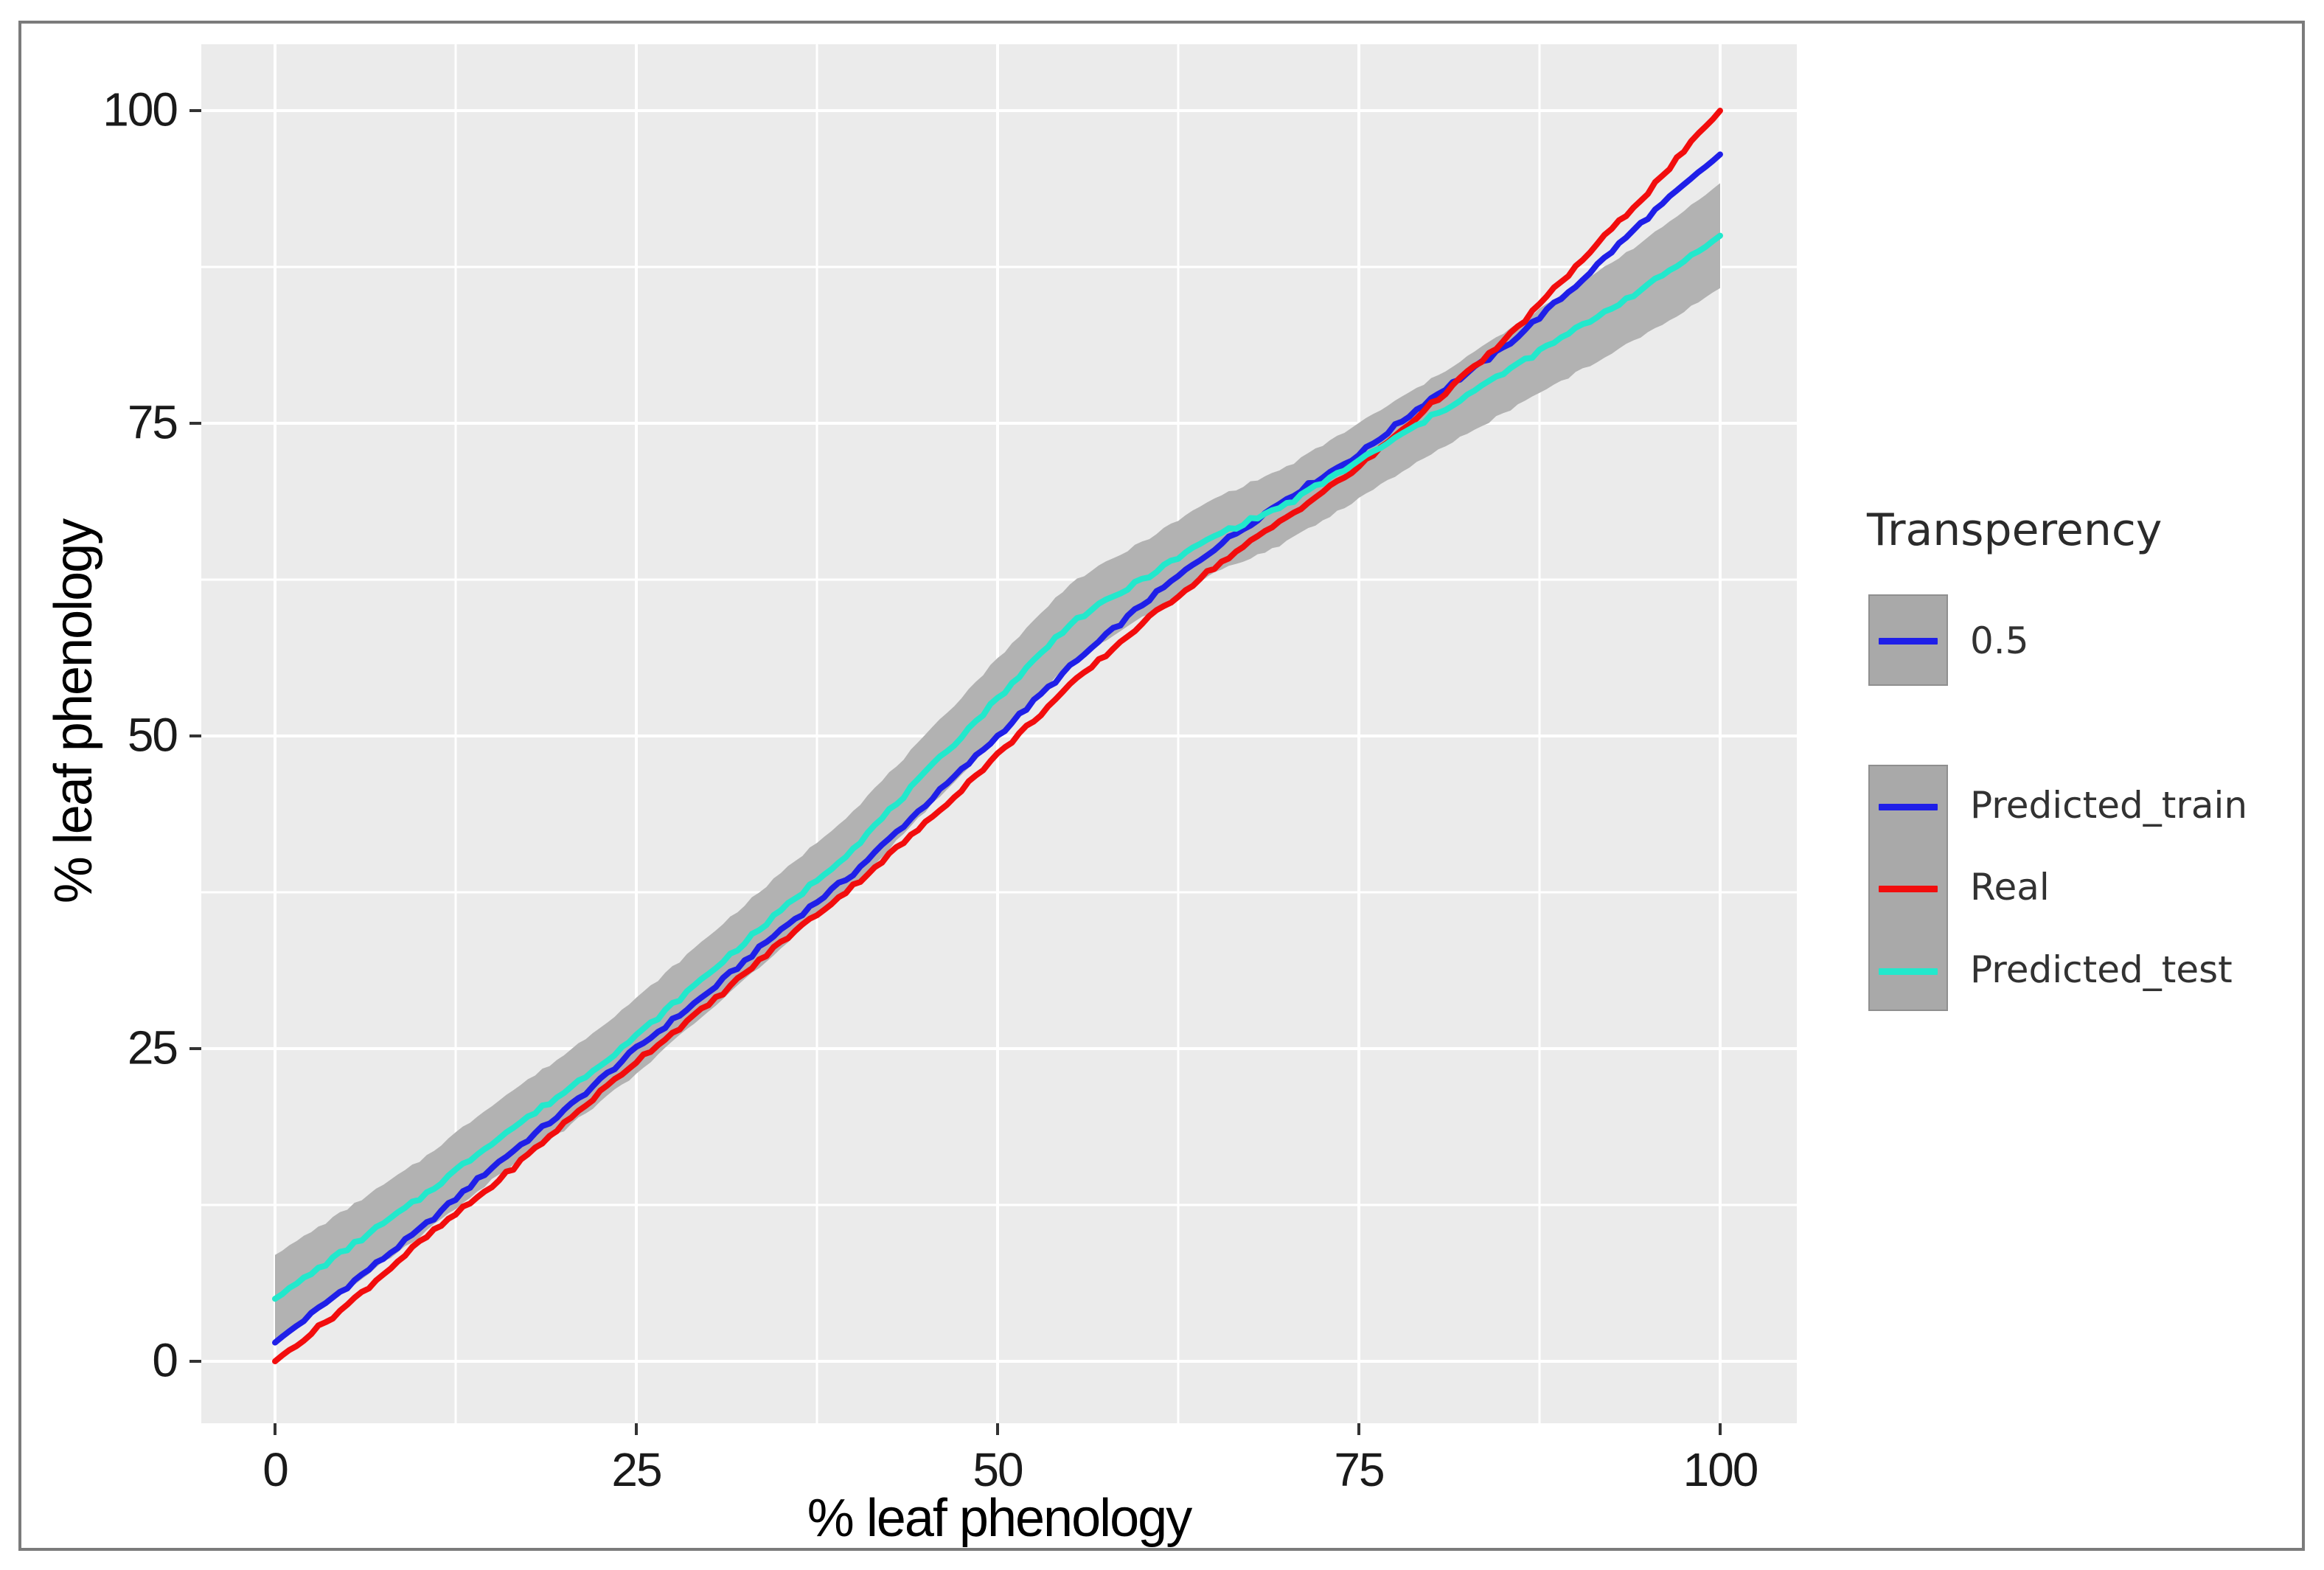 This screenshot has width=2324, height=1570. Describe the element at coordinates (140, 109) in the screenshot. I see `y-tick-label-100: 100` at that location.